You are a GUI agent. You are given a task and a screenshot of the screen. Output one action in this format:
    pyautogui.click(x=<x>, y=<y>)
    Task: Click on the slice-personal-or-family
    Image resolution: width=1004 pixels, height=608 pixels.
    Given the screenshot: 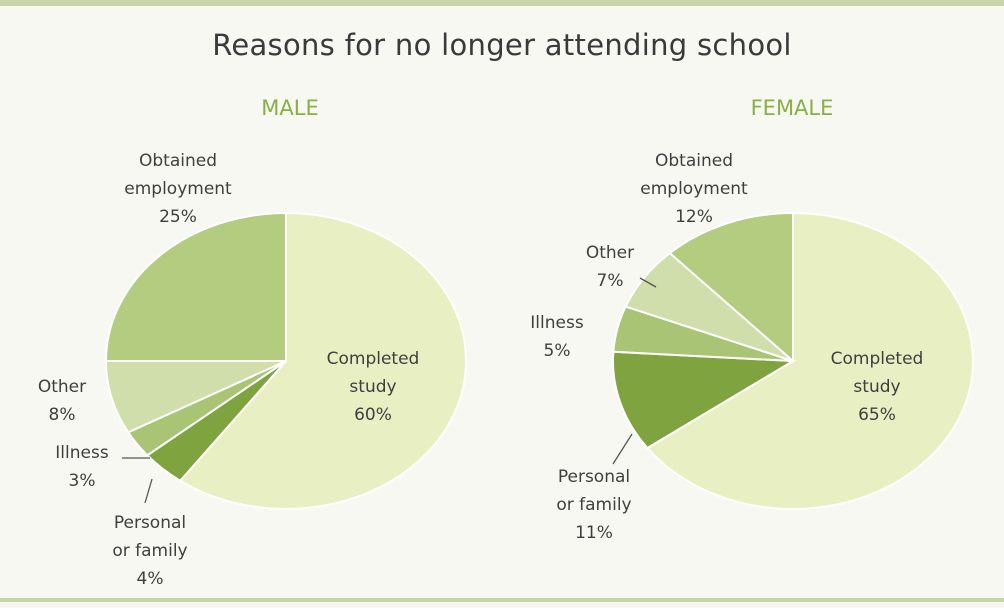 What is the action you would take?
    pyautogui.click(x=704, y=400)
    